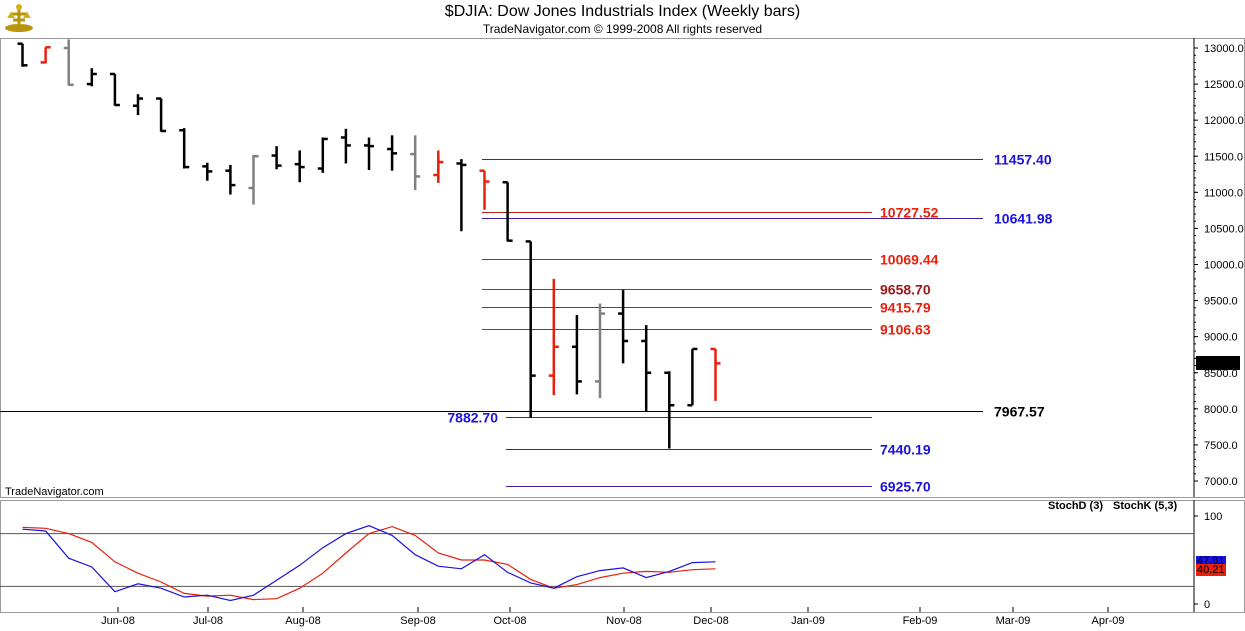 The image size is (1245, 631). I want to click on tradenavigator-logo-icon, so click(19, 18).